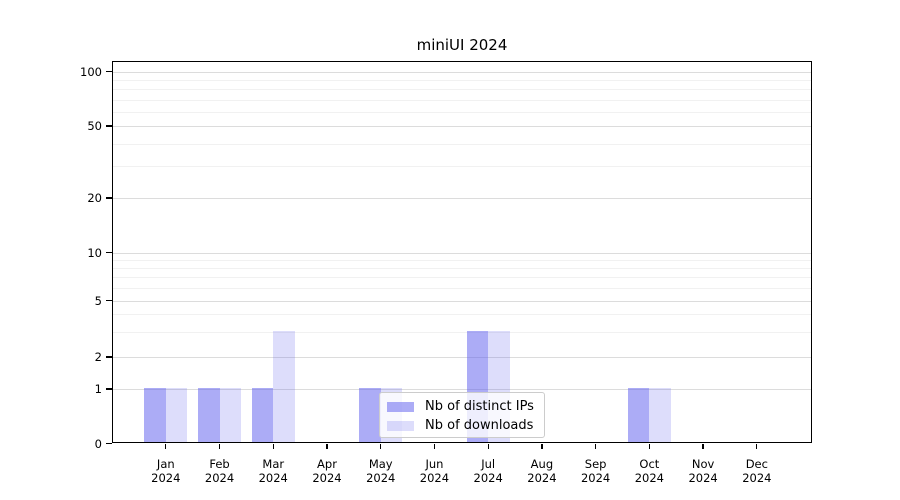 The width and height of the screenshot is (900, 500). I want to click on x-tick-label: Sep 2024, so click(595, 470).